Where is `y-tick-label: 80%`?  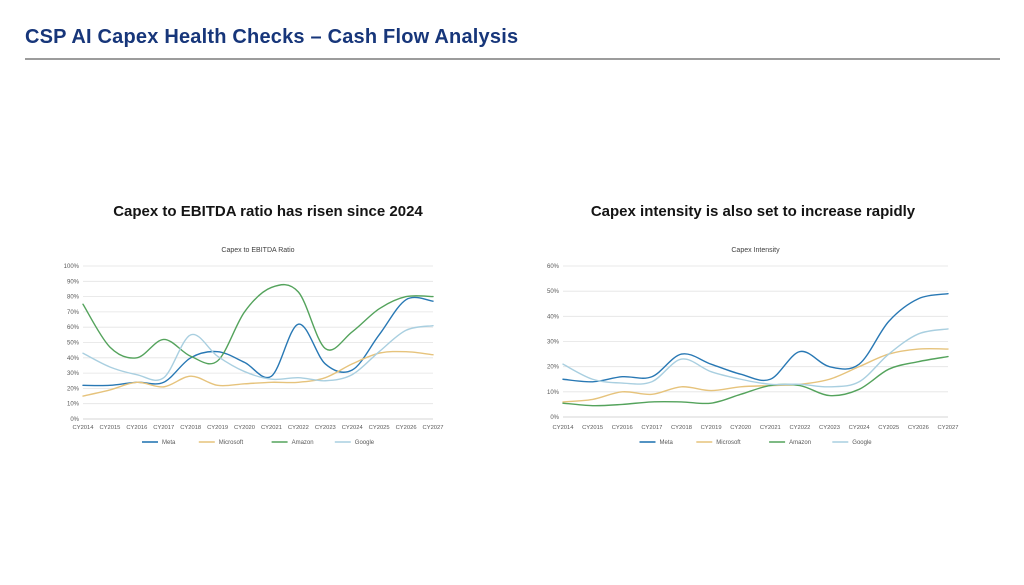 y-tick-label: 80% is located at coordinates (73, 298).